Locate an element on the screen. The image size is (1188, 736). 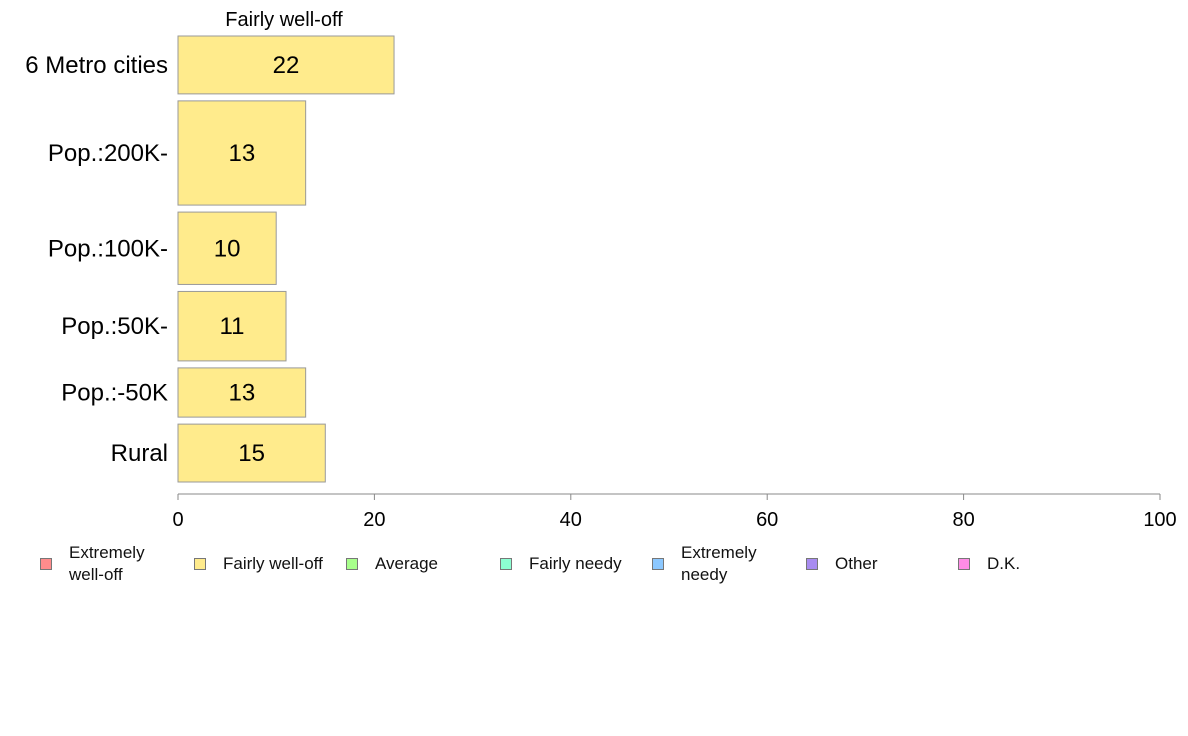
category-label: Pop.:100K- is located at coordinates (108, 248).